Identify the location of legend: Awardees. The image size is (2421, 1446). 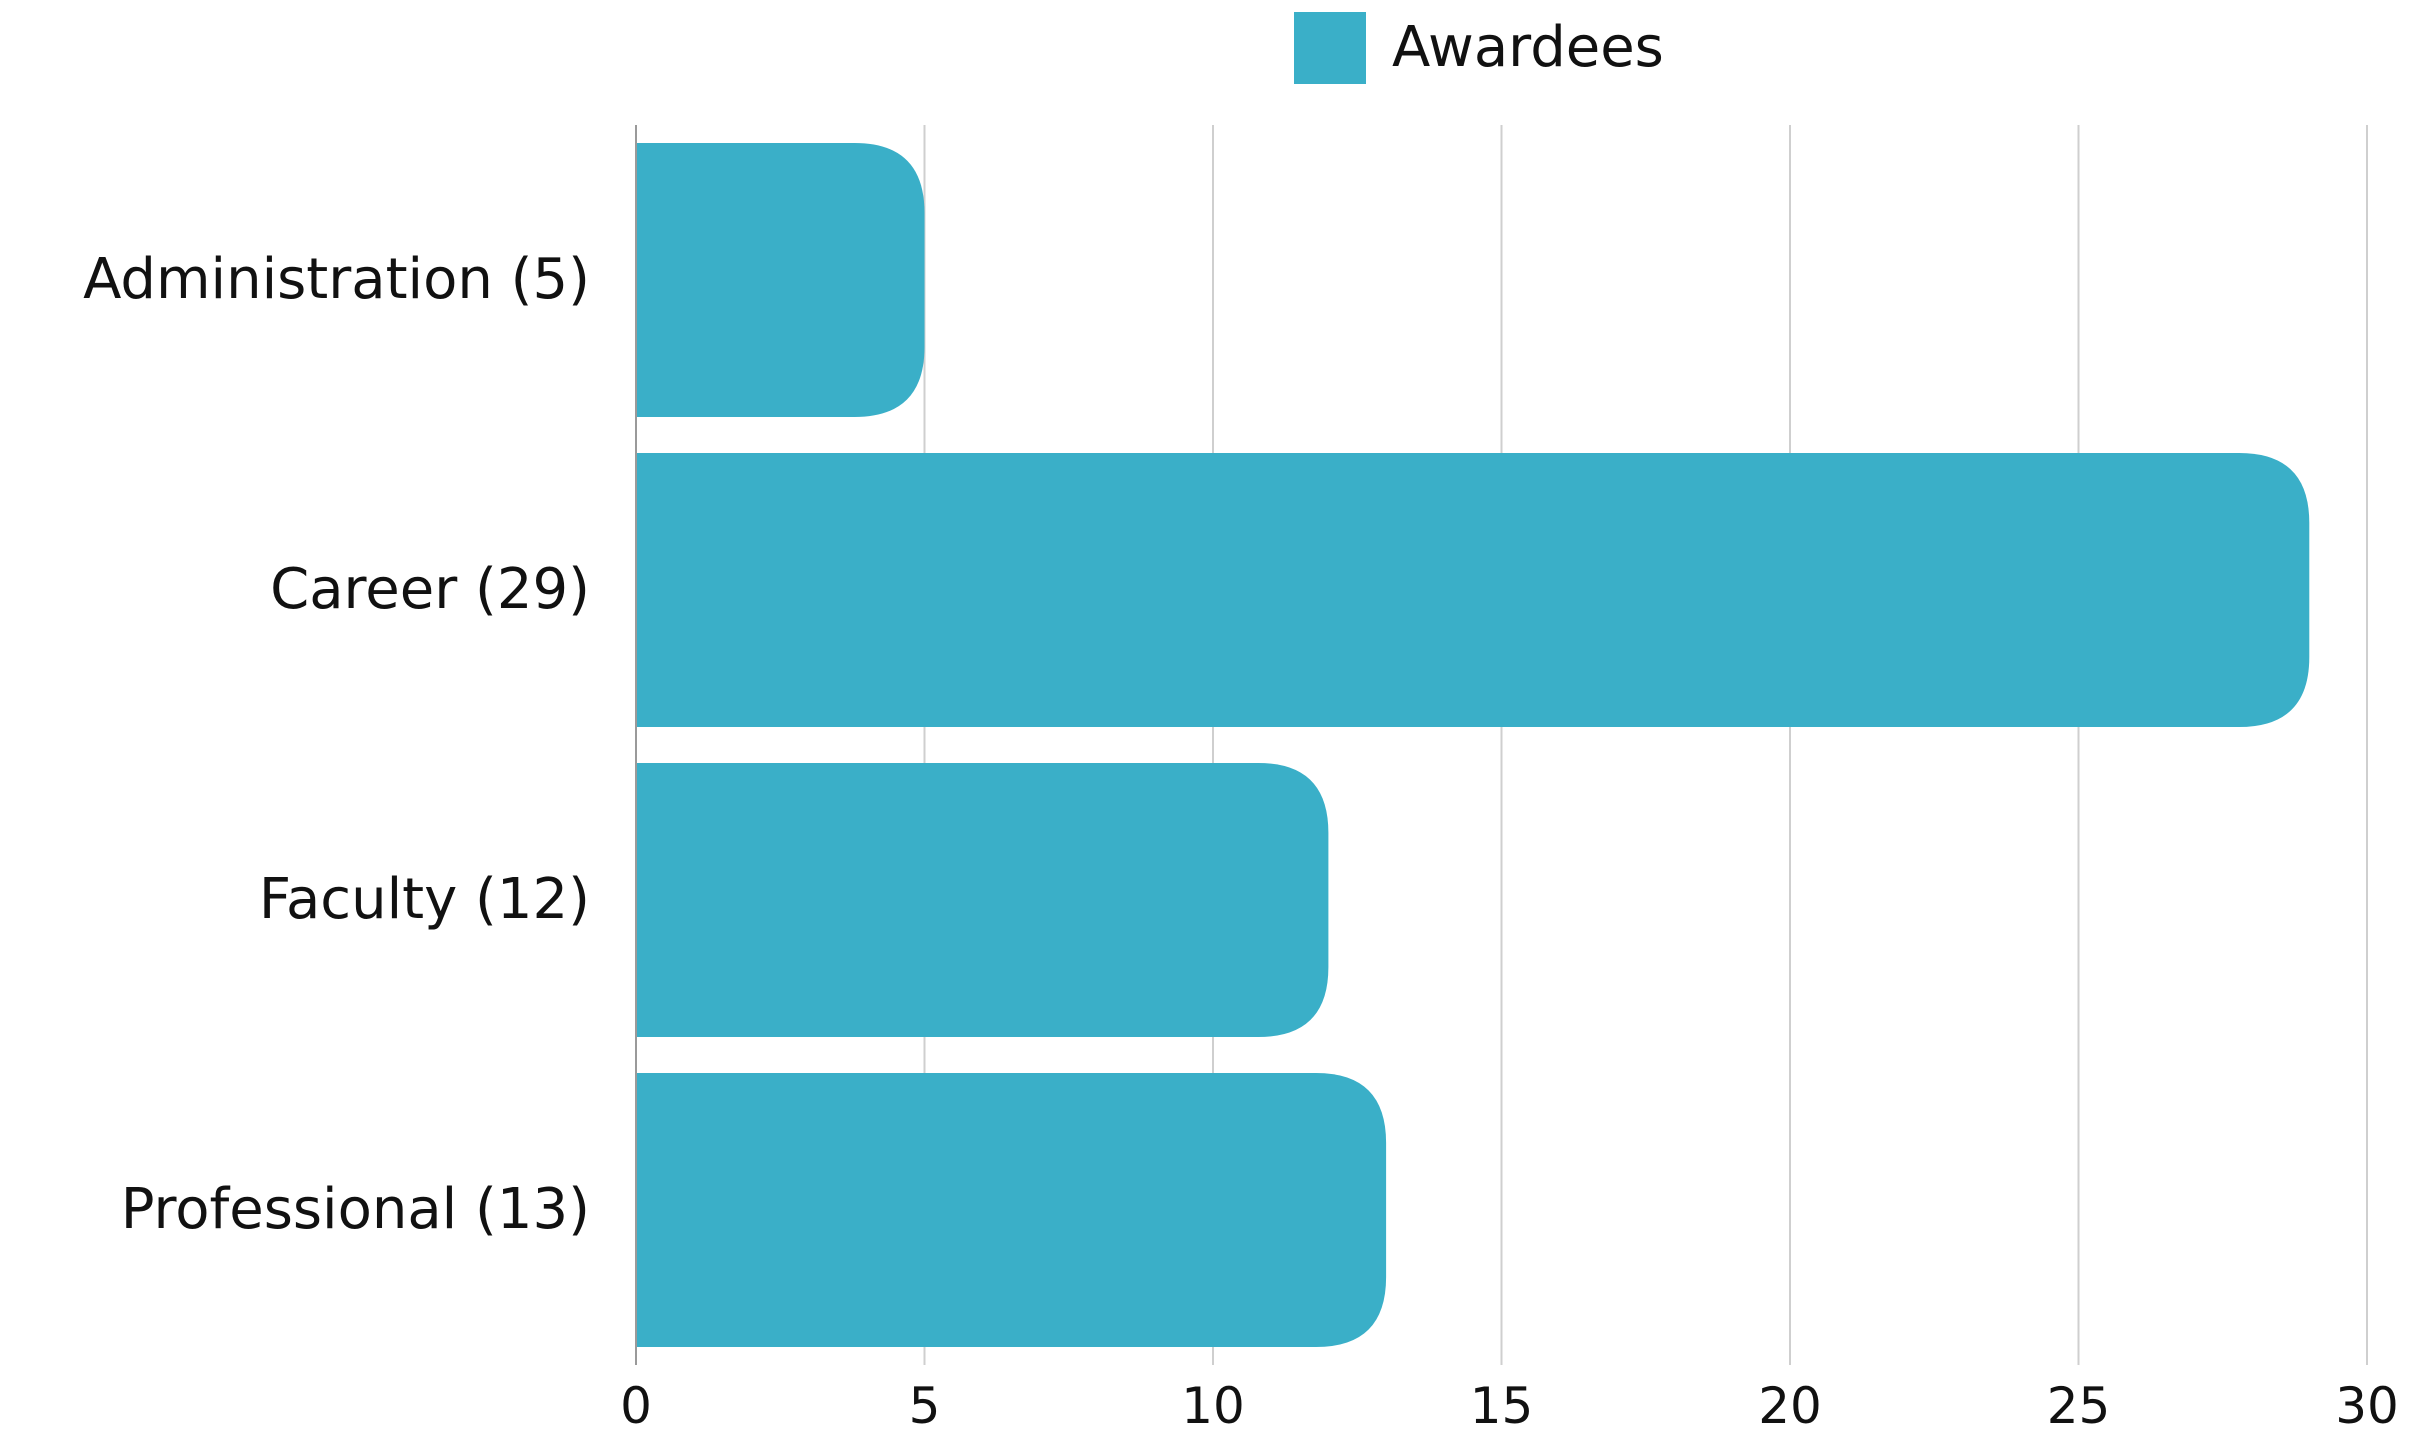
(1479, 48).